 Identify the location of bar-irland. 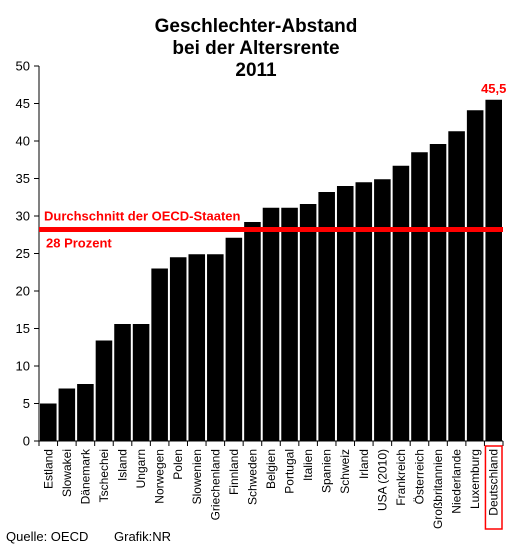
(364, 311).